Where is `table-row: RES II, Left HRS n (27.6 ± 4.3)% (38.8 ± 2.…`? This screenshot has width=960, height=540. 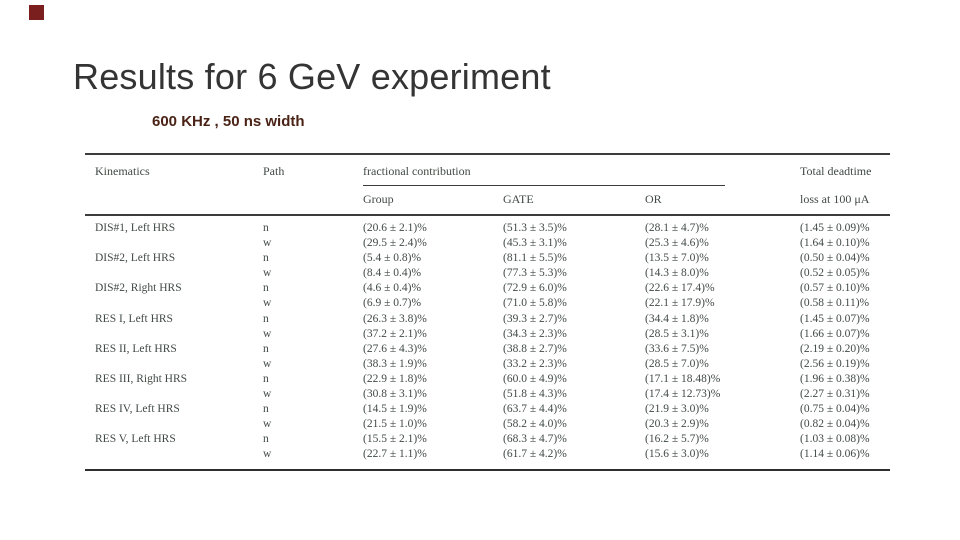 table-row: RES II, Left HRS n (27.6 ± 4.3)% (38.8 ± 2.… is located at coordinates (487, 349).